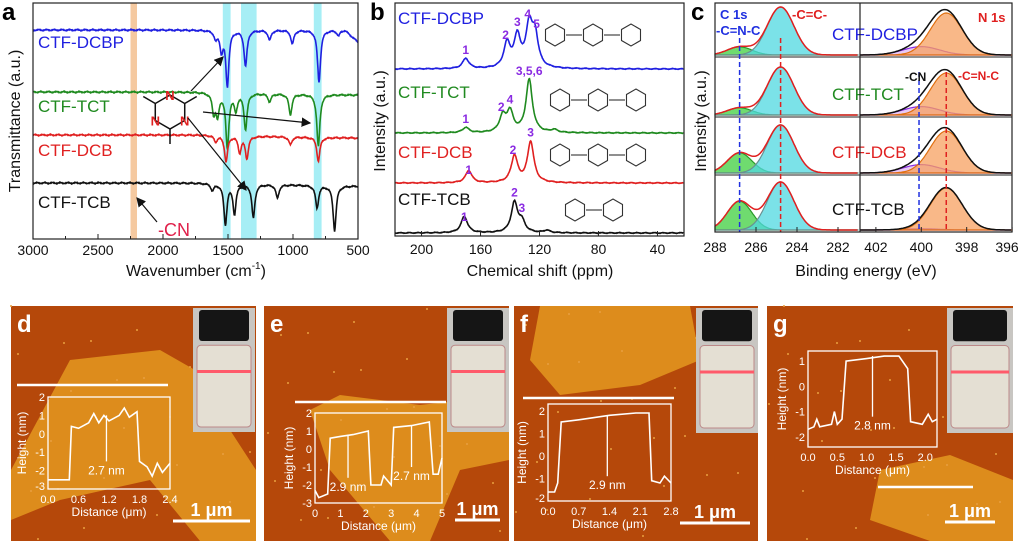  Describe the element at coordinates (727, 326) in the screenshot. I see `vial-cap` at that location.